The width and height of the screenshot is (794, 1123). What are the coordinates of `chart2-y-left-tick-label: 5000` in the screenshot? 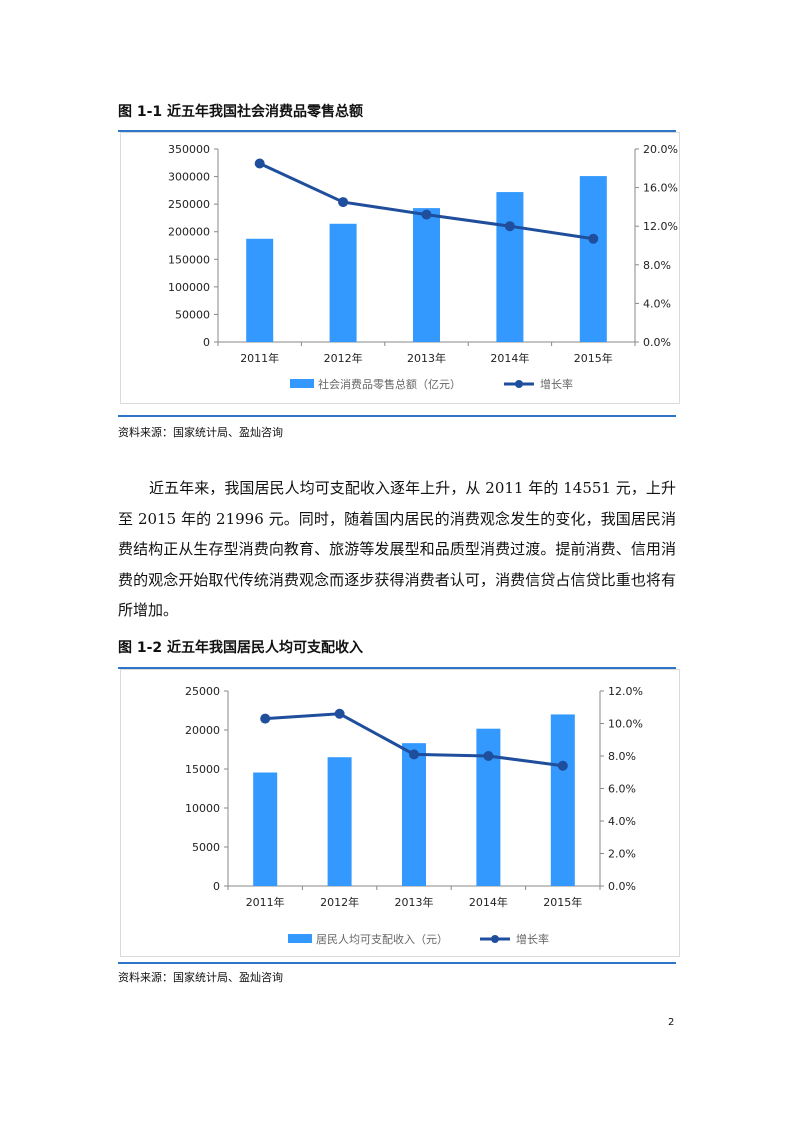 It's located at (206, 847).